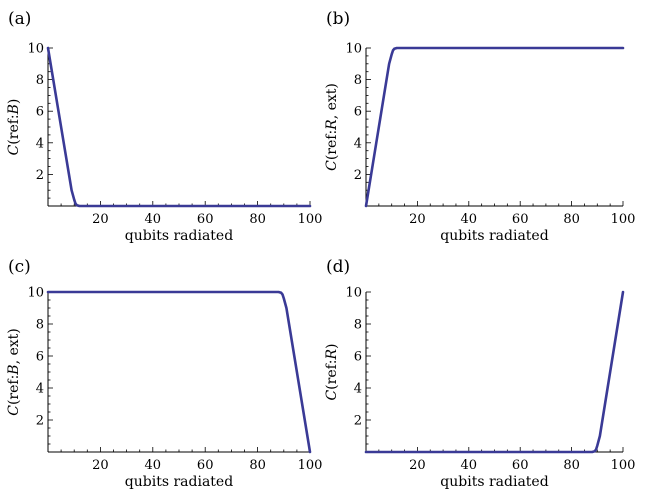 The image size is (648, 491). I want to click on y-axis-title: C(ref:R), so click(332, 371).